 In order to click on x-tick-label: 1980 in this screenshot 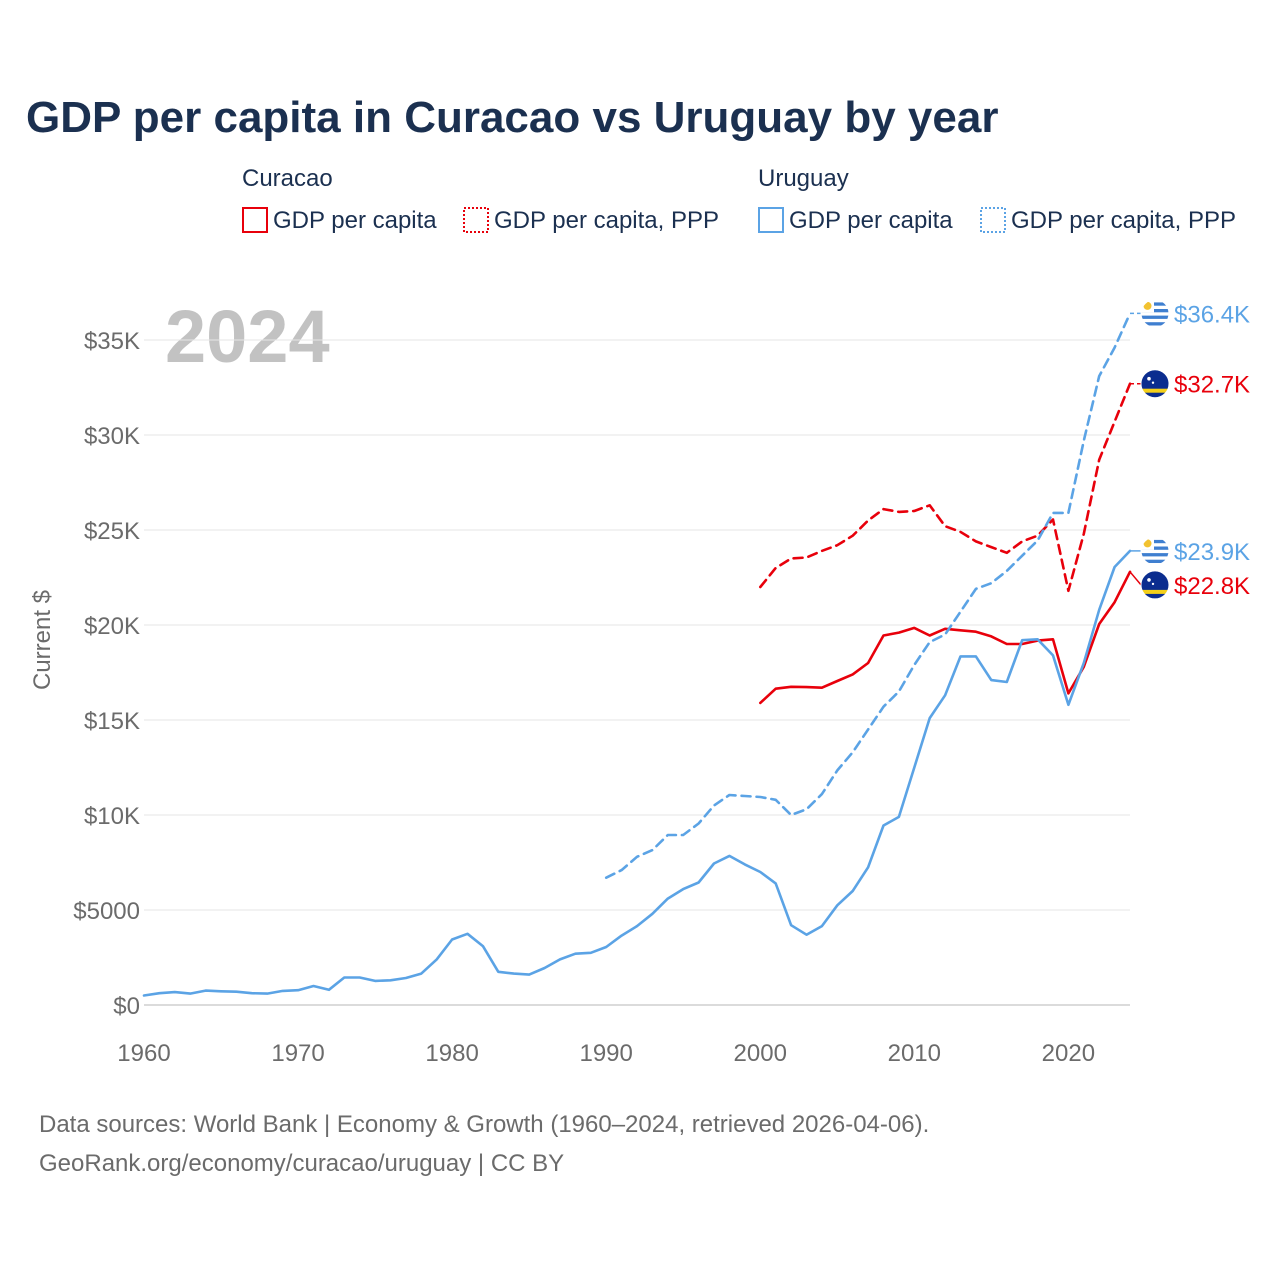, I will do `click(451, 1053)`.